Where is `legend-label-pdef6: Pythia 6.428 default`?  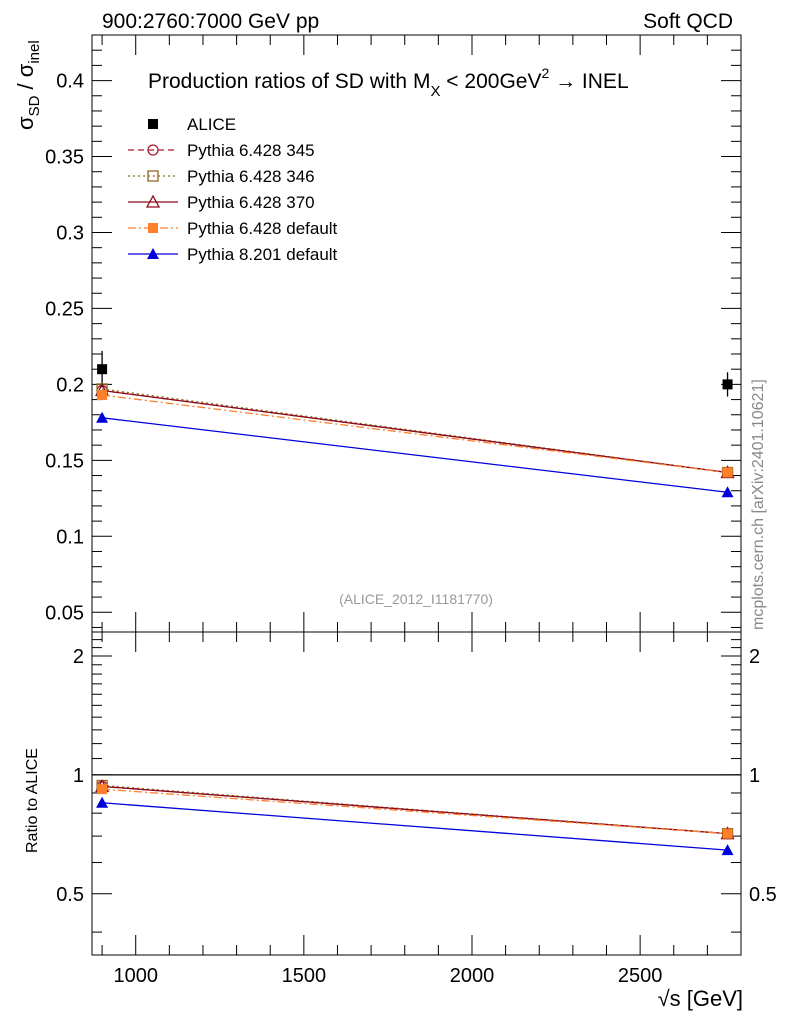
legend-label-pdef6: Pythia 6.428 default is located at coordinates (262, 228).